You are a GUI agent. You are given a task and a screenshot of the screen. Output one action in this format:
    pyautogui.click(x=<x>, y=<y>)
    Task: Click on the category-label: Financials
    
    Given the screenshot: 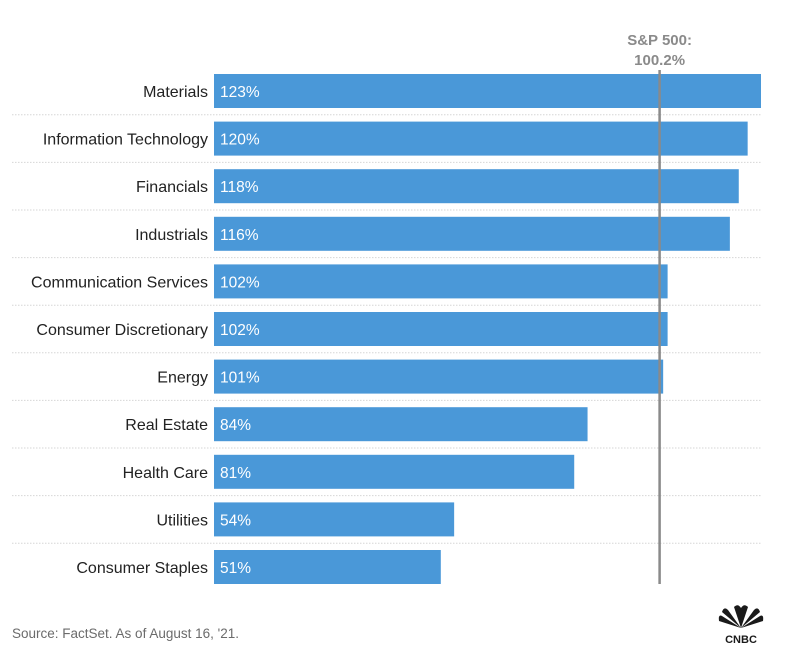 What is the action you would take?
    pyautogui.click(x=172, y=187)
    